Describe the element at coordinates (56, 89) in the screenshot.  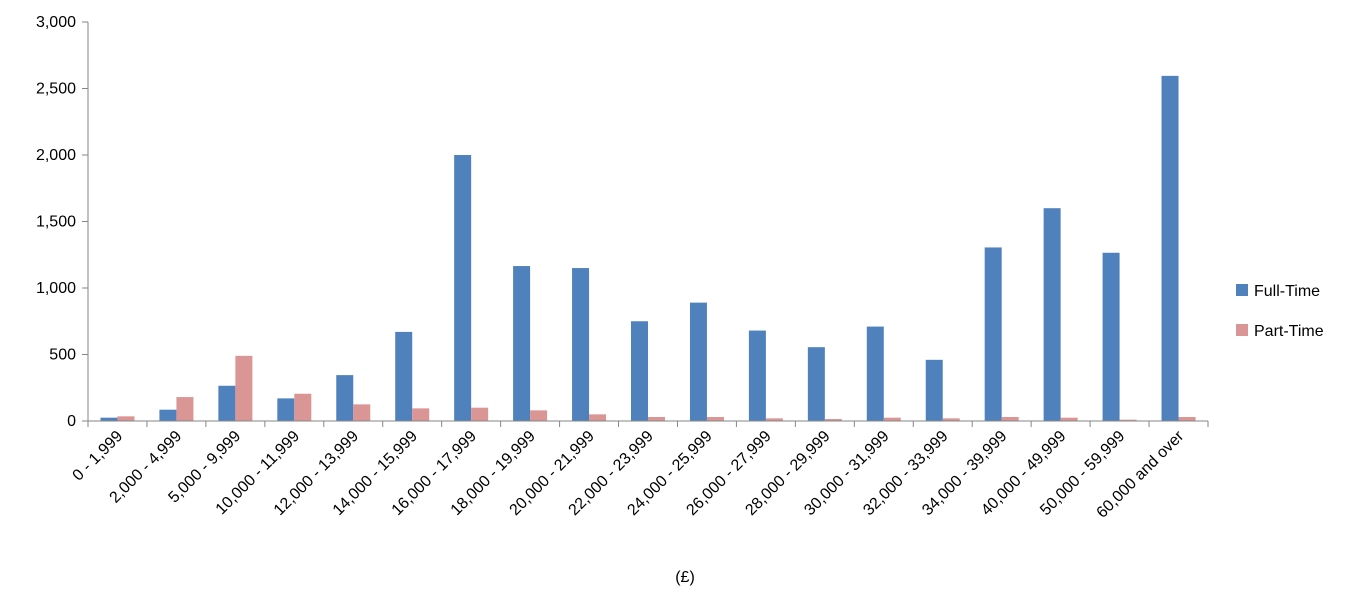
I see `y-tick-label: 2,500` at that location.